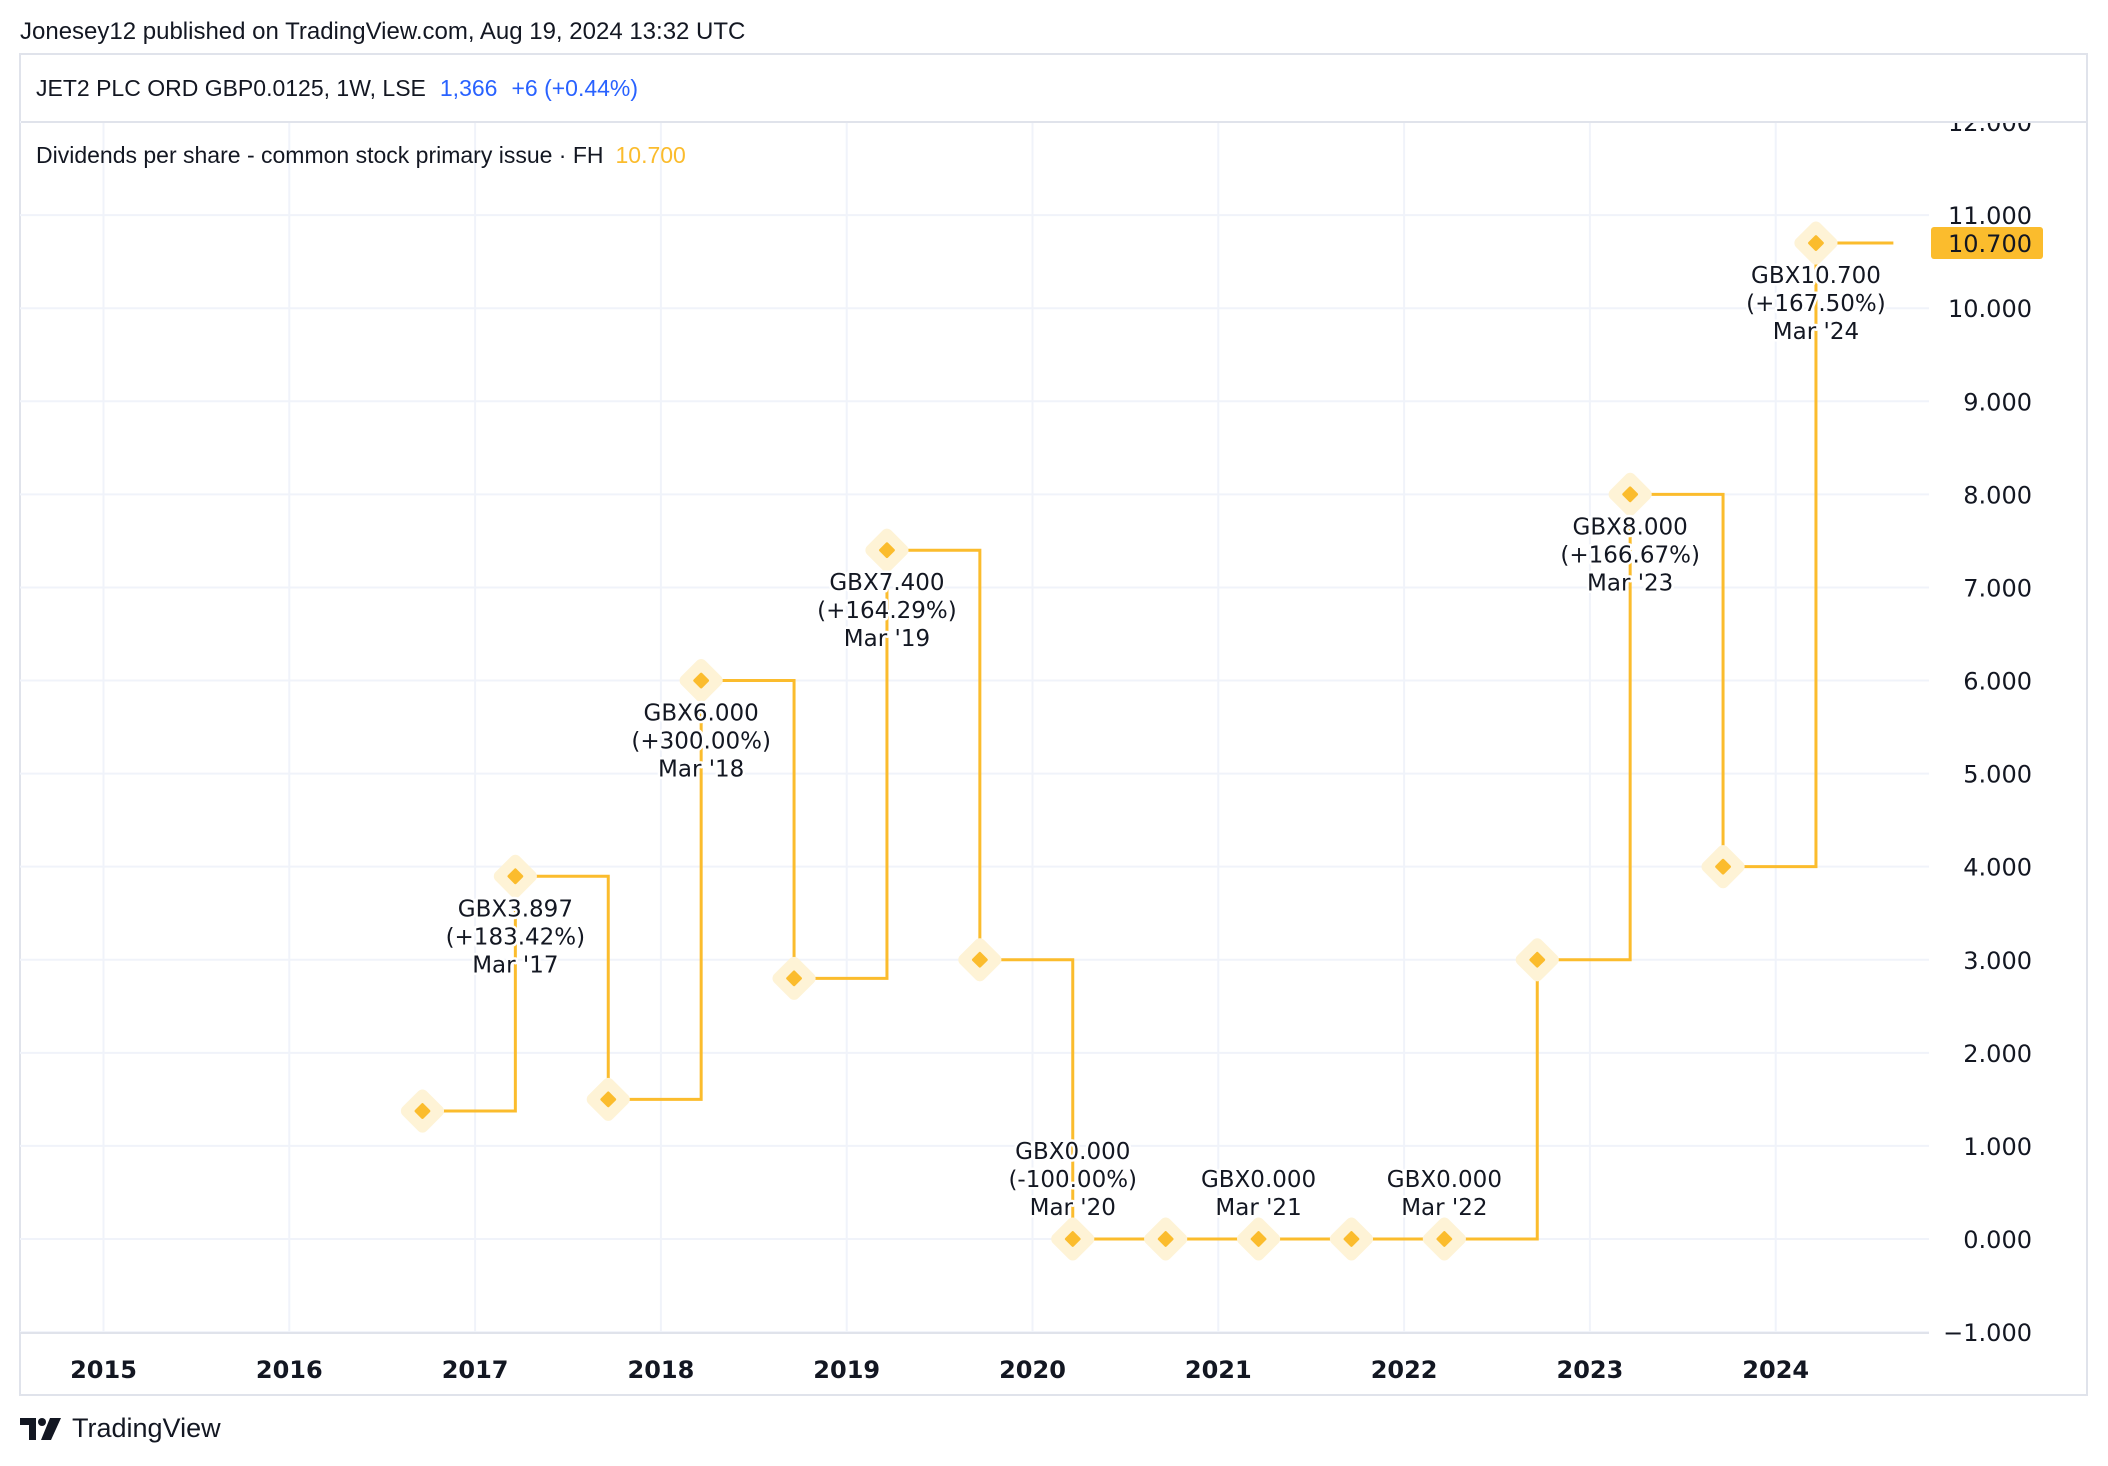 The image size is (2108, 1466). I want to click on dividend-annotation: GBX3.897(+183.42%)Mar '17, so click(515, 937).